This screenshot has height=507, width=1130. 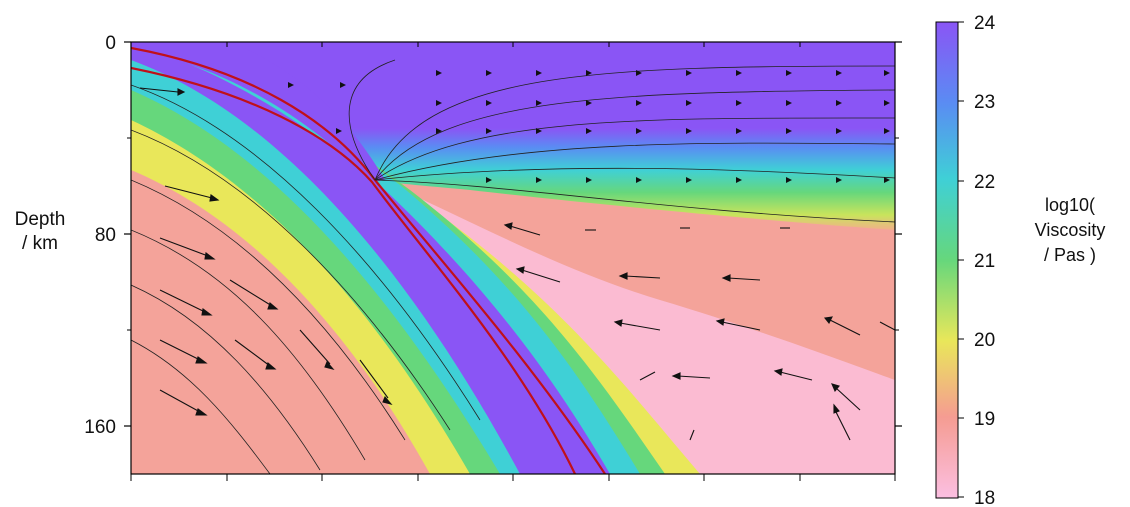 I want to click on colorbar-tick-label: 18, so click(x=984, y=497).